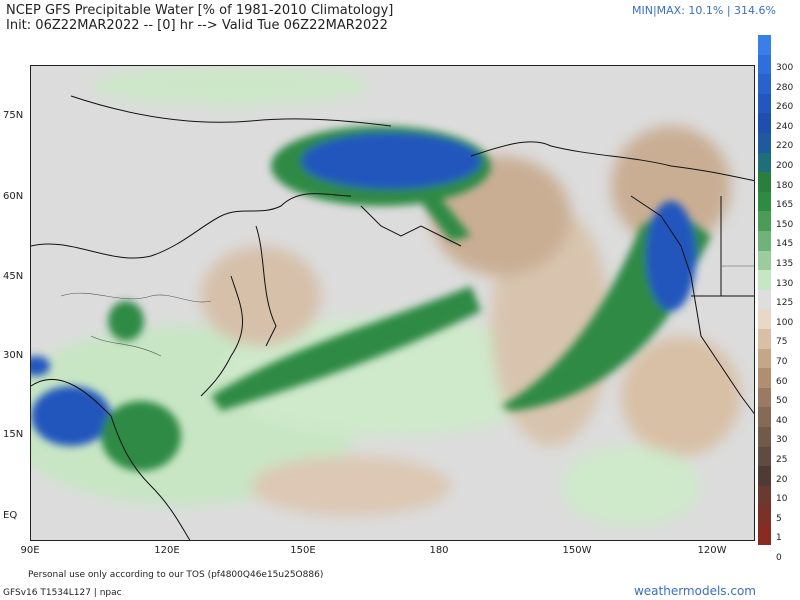  Describe the element at coordinates (779, 558) in the screenshot. I see `color-scale-label: 0` at that location.